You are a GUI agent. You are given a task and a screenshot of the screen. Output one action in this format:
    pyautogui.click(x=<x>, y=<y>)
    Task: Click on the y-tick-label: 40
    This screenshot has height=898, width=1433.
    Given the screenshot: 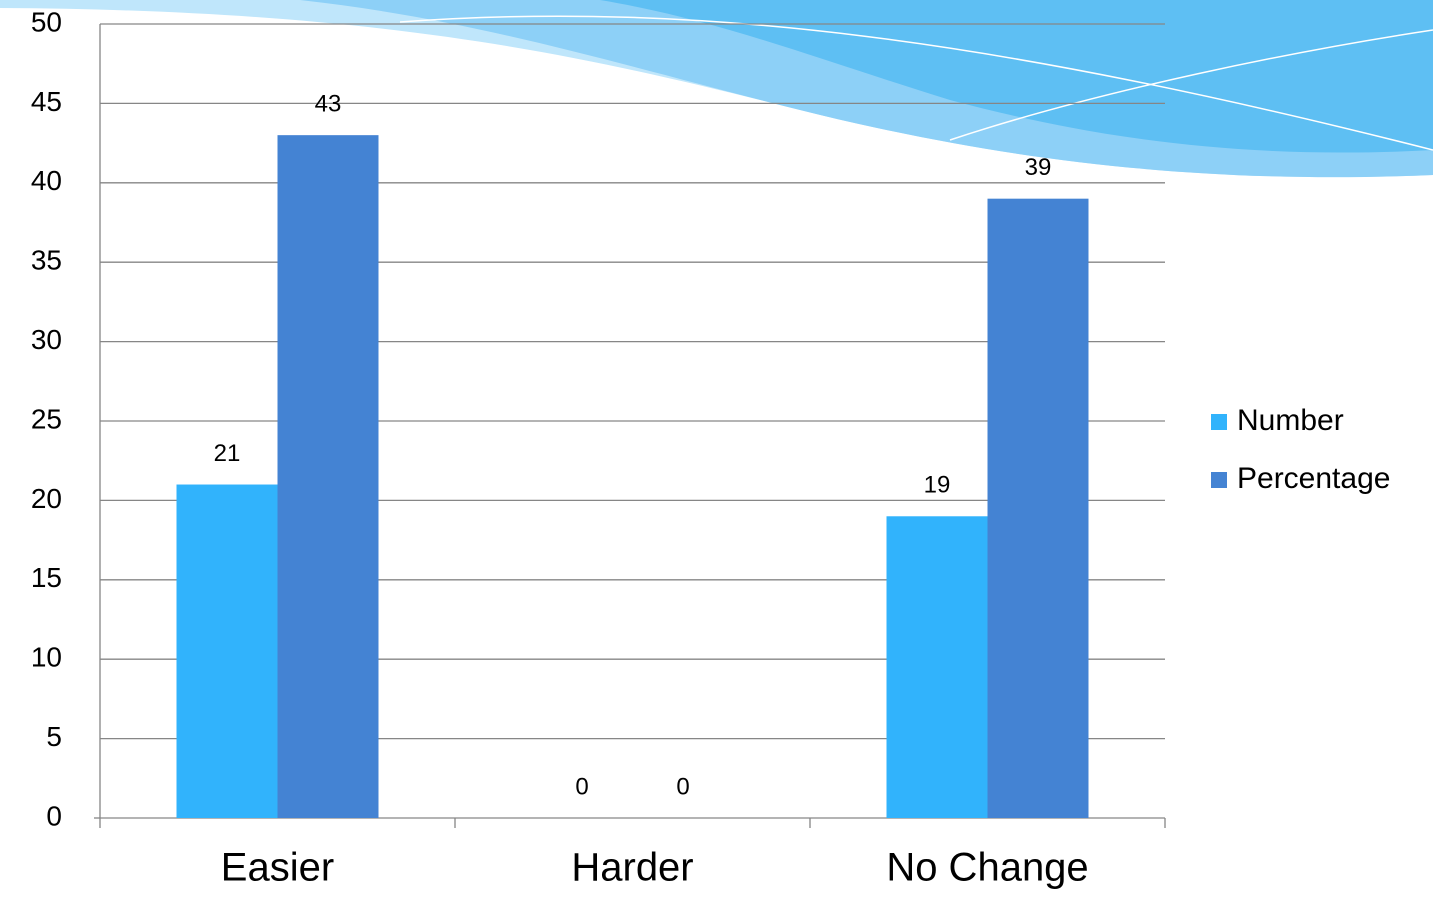 What is the action you would take?
    pyautogui.click(x=46, y=180)
    